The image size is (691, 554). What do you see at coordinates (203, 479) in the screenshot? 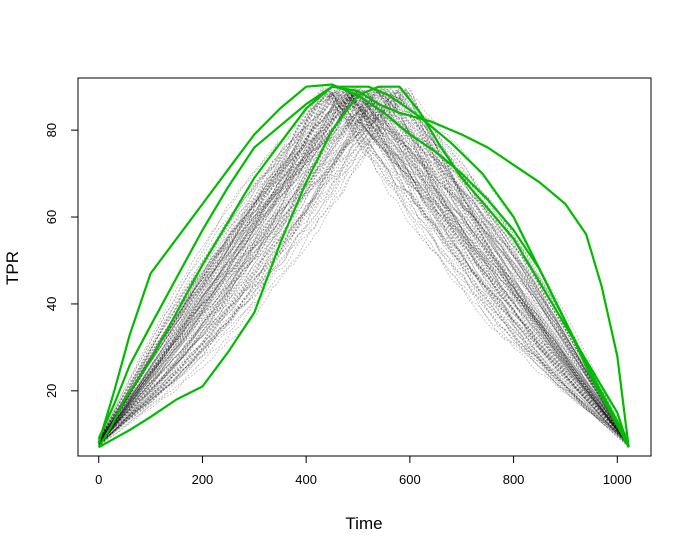
I see `x-tick-label: 200` at bounding box center [203, 479].